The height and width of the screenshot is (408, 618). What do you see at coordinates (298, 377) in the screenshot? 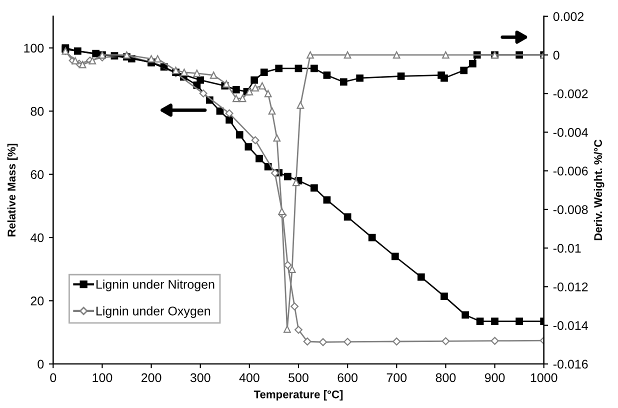
I see `x-tick-label: 500` at bounding box center [298, 377].